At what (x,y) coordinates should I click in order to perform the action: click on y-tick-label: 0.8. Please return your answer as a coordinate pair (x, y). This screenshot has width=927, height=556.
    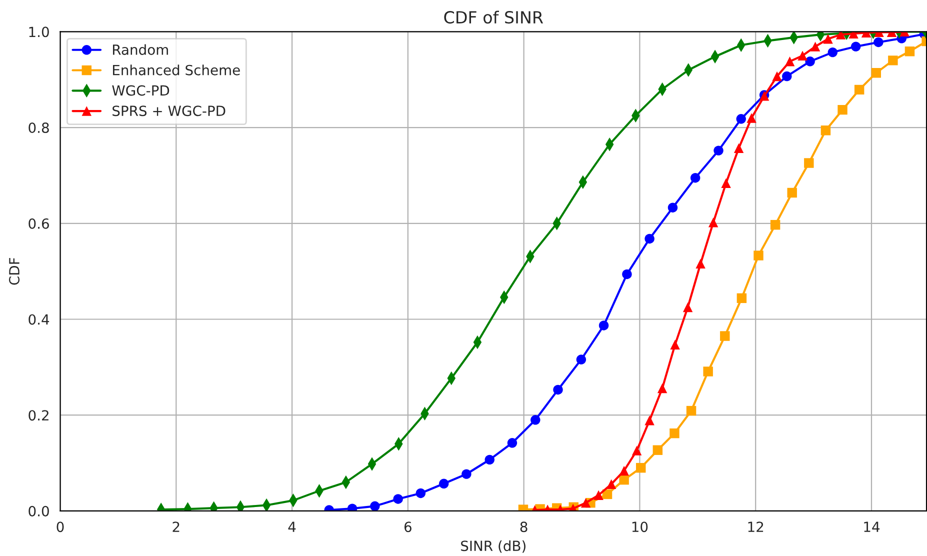
    Looking at the image, I should click on (38, 128).